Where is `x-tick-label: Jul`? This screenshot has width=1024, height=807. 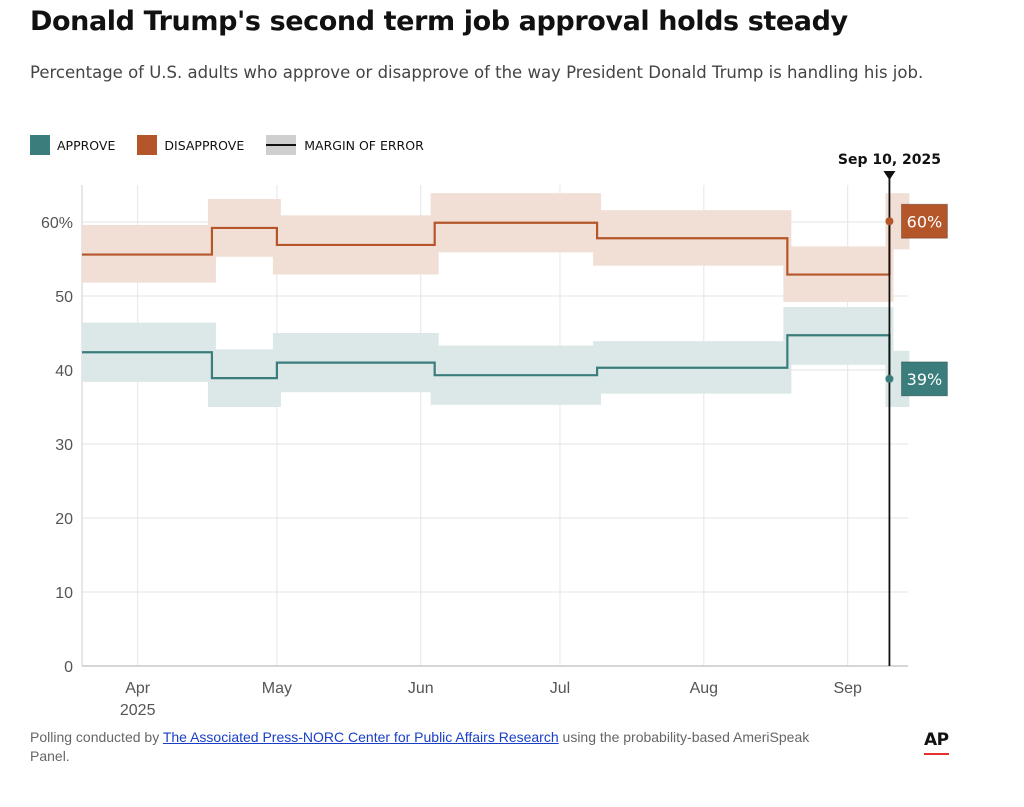
x-tick-label: Jul is located at coordinates (560, 688).